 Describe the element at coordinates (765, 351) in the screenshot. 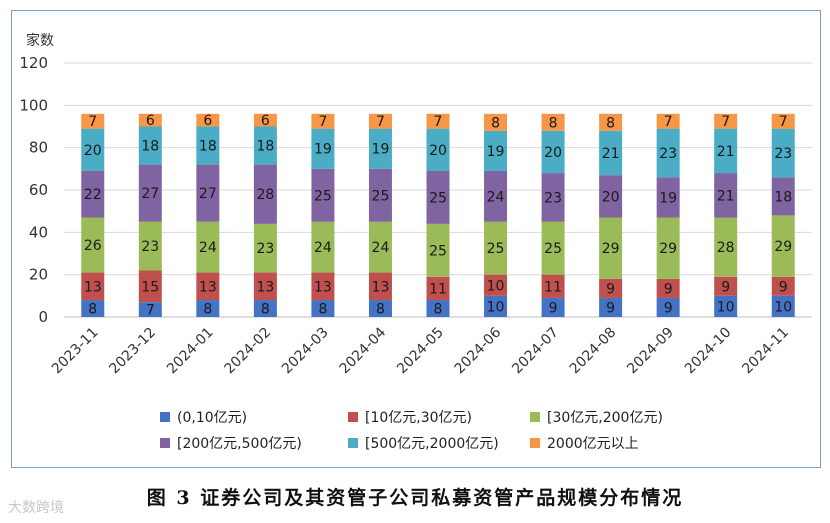

I see `x-tick-label: 2024-11` at that location.